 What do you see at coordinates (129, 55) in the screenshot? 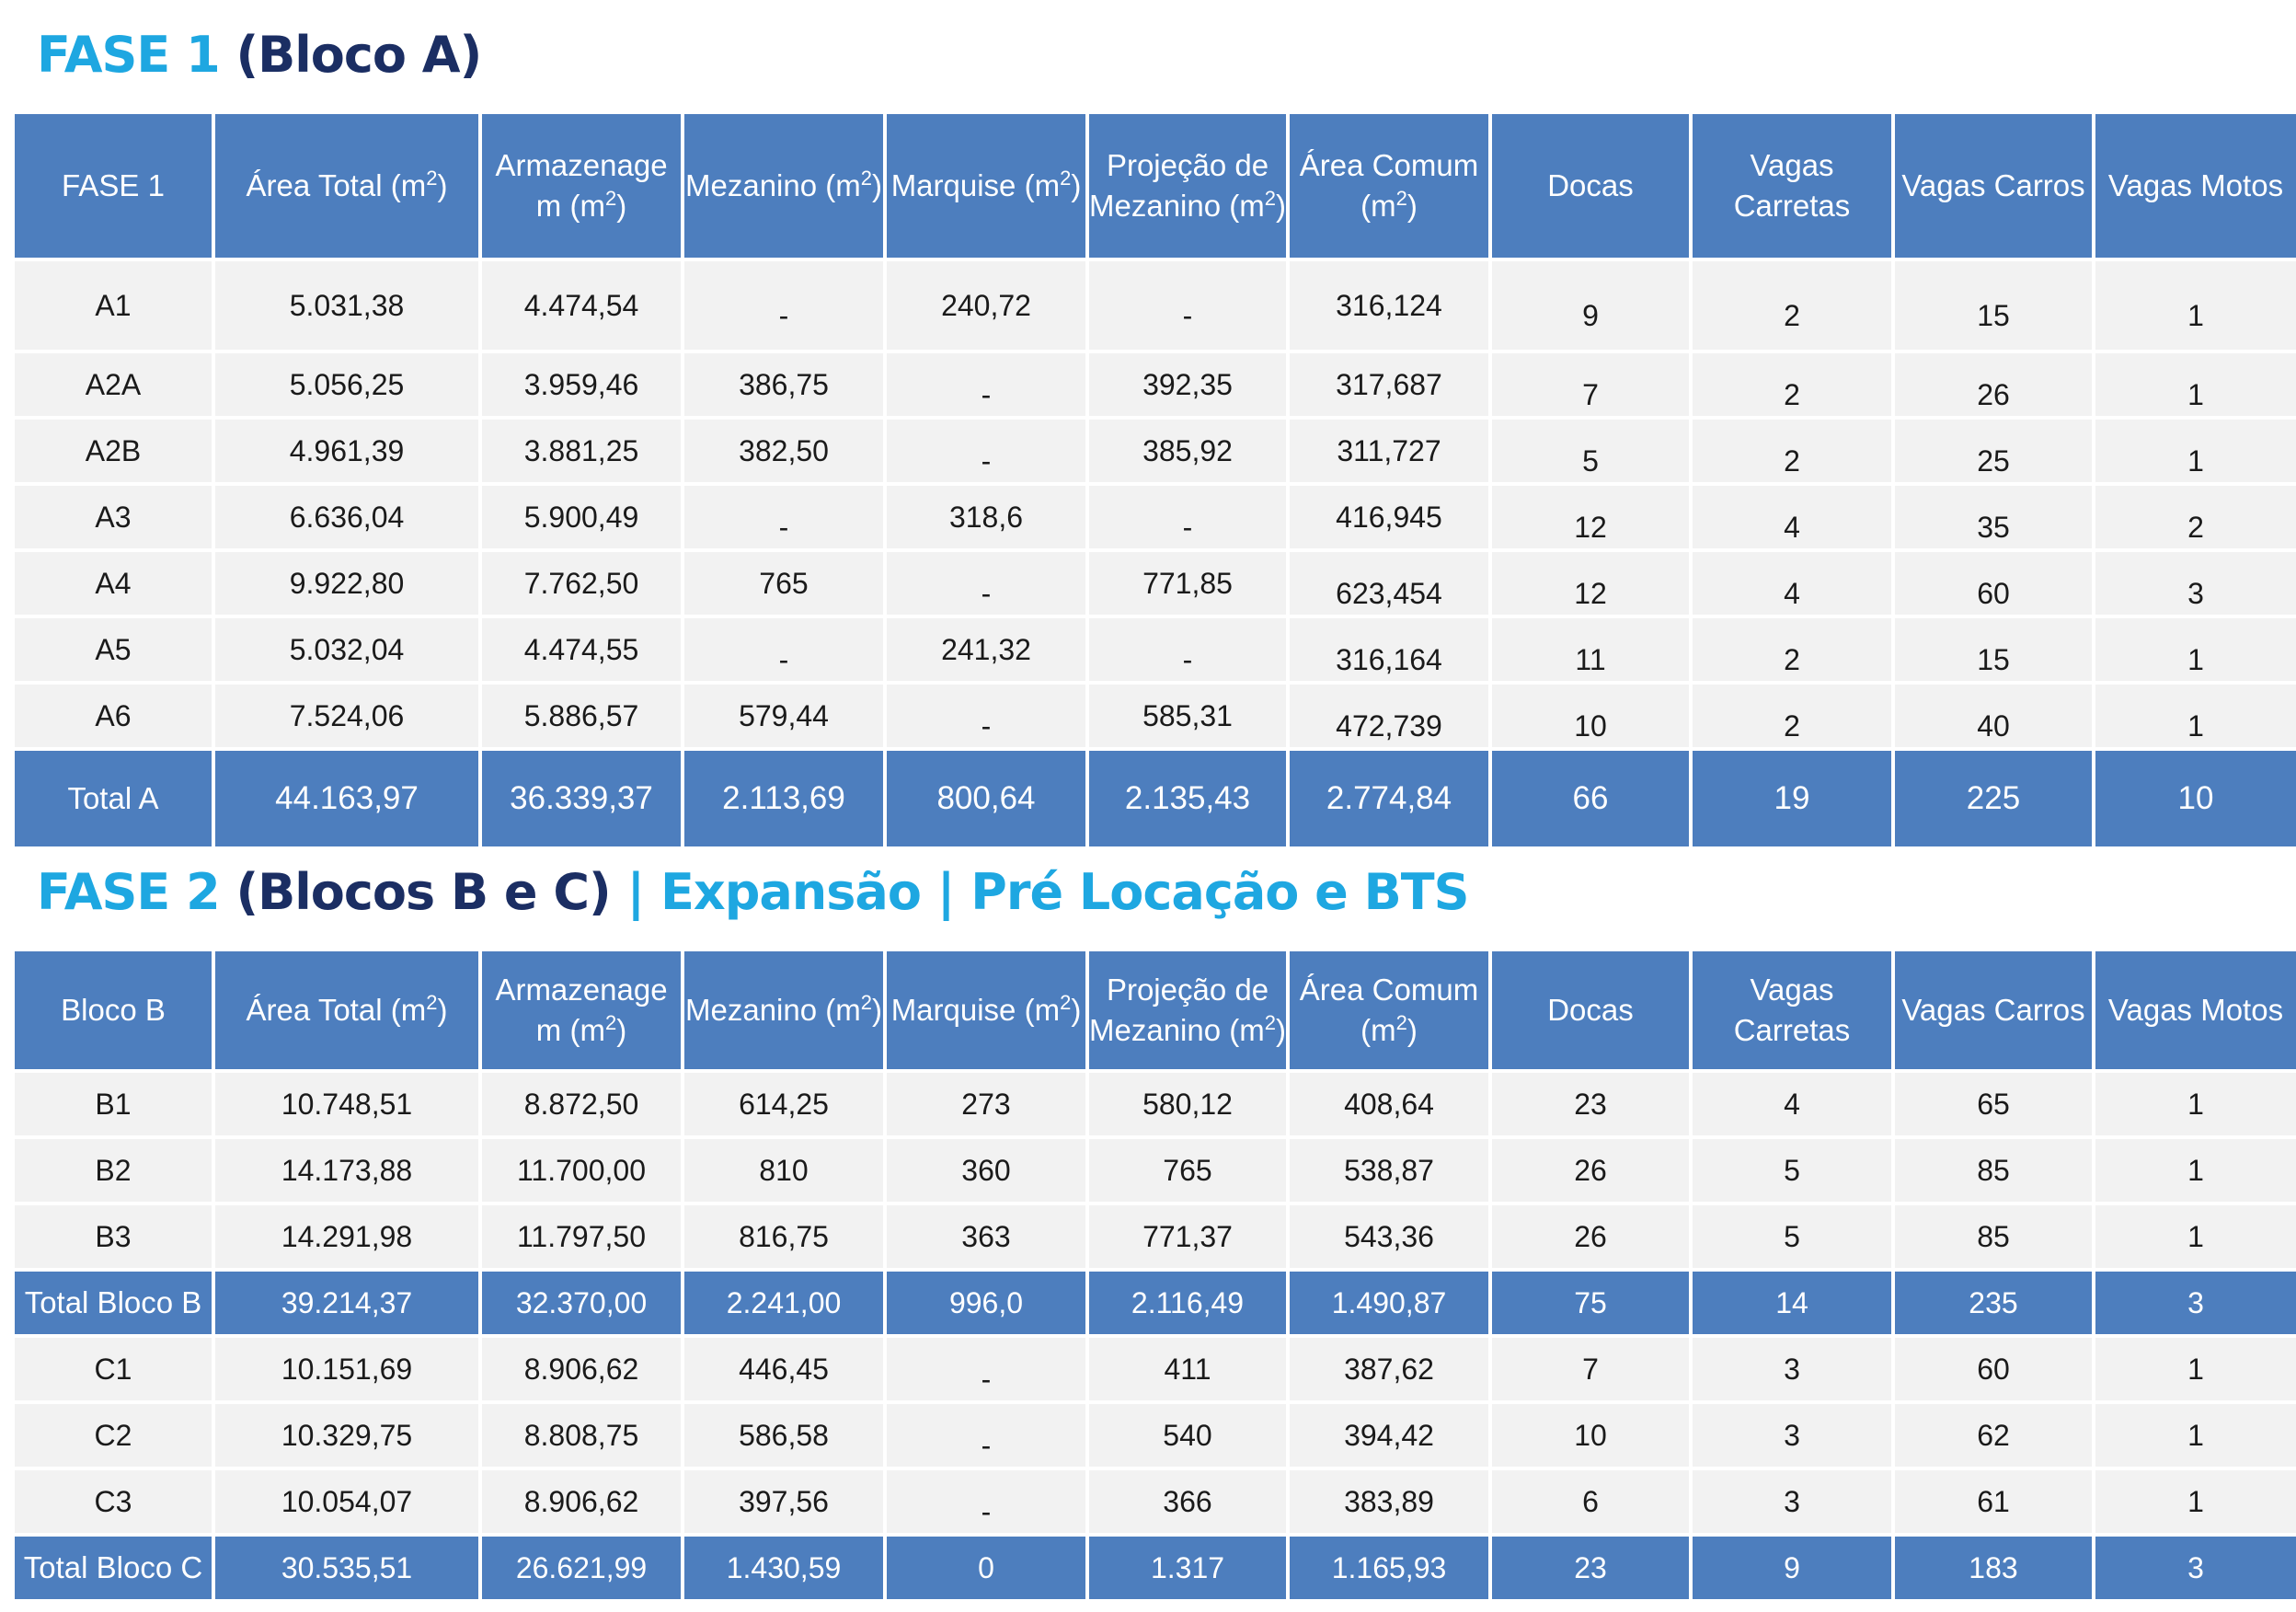
I see `fase1-title-label: FASE 1` at bounding box center [129, 55].